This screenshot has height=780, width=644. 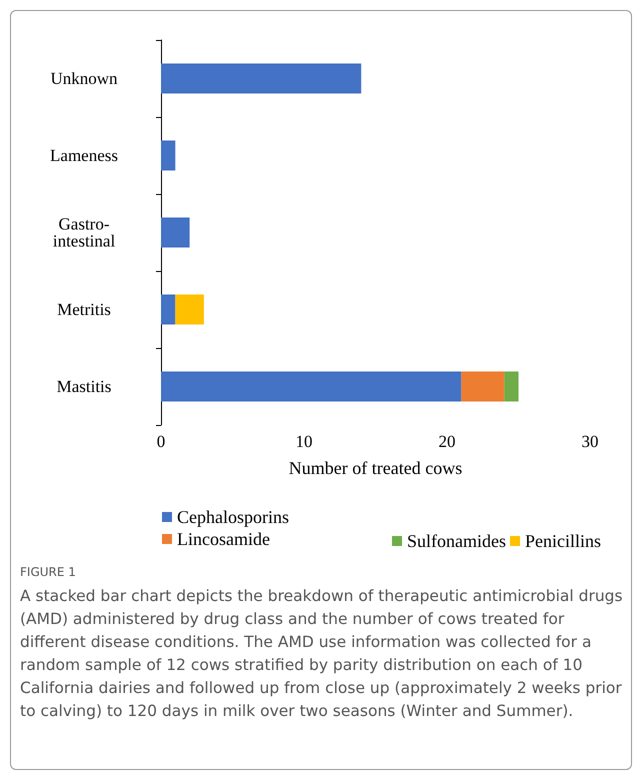 I want to click on y-tick-label: Lameness, so click(x=84, y=155).